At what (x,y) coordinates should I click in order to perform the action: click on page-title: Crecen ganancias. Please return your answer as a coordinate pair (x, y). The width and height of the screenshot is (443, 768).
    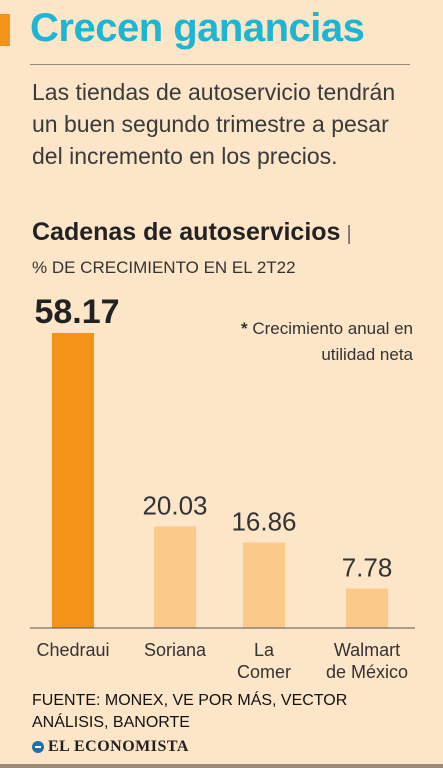
    Looking at the image, I should click on (197, 28).